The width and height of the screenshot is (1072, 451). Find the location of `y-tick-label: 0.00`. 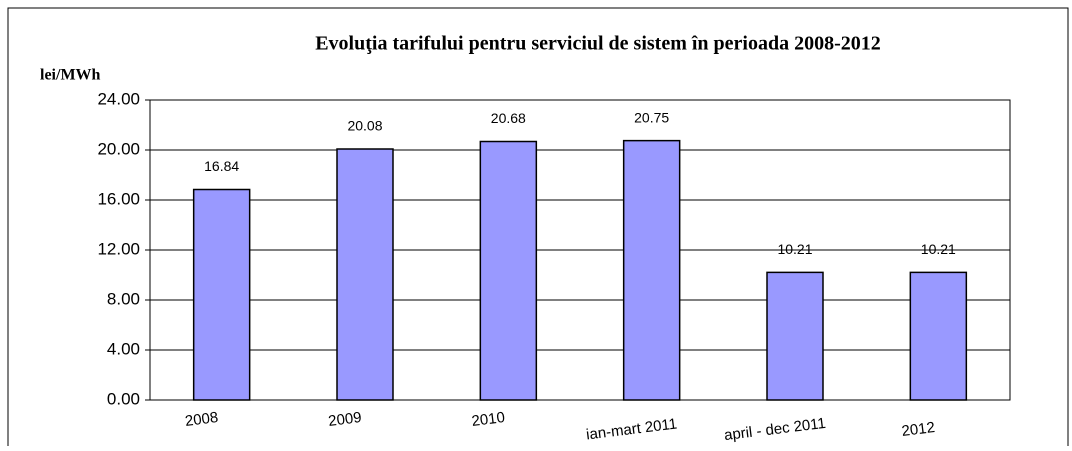

y-tick-label: 0.00 is located at coordinates (123, 398).